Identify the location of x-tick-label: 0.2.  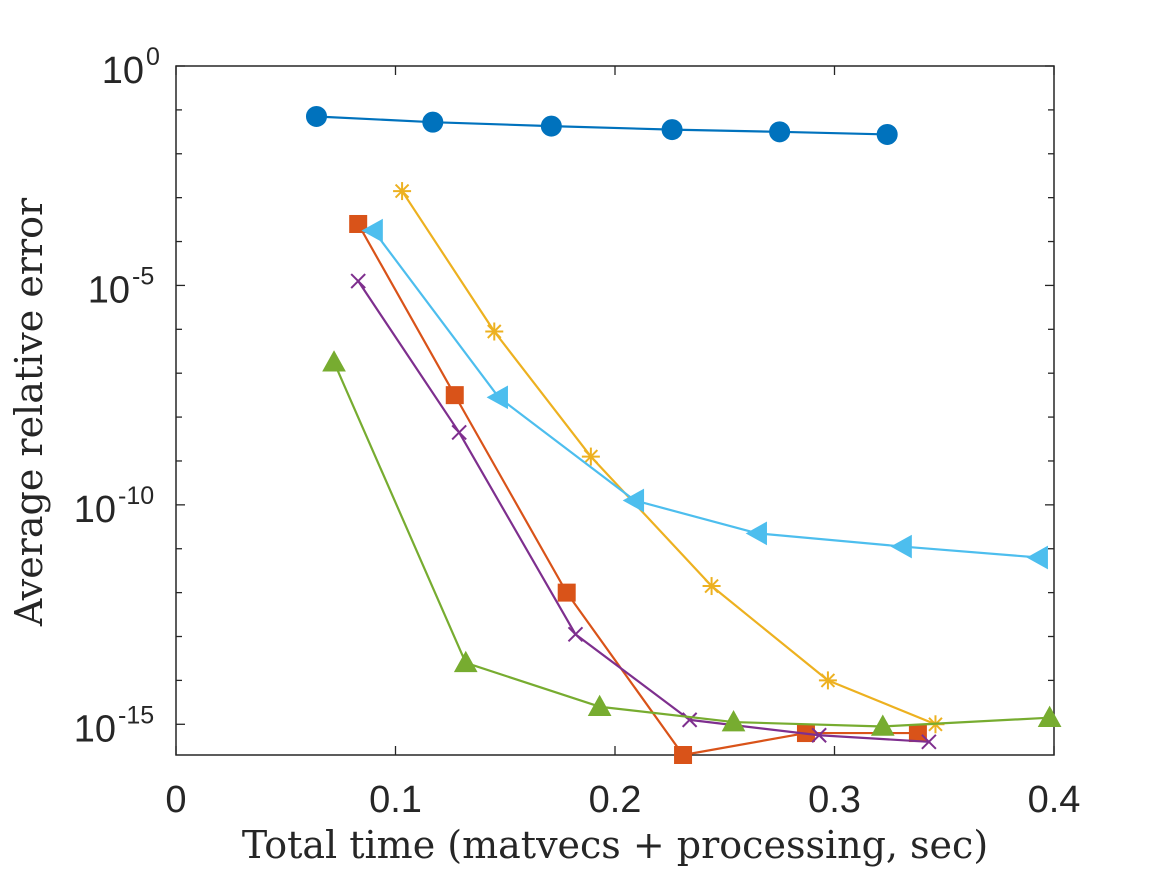
(615, 800).